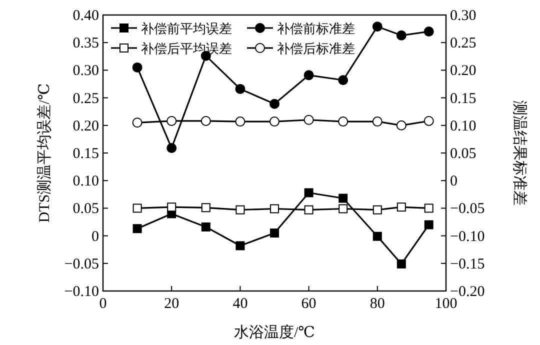  Describe the element at coordinates (44, 153) in the screenshot. I see `y-axis-title: DTS测温平均误差/℃` at that location.